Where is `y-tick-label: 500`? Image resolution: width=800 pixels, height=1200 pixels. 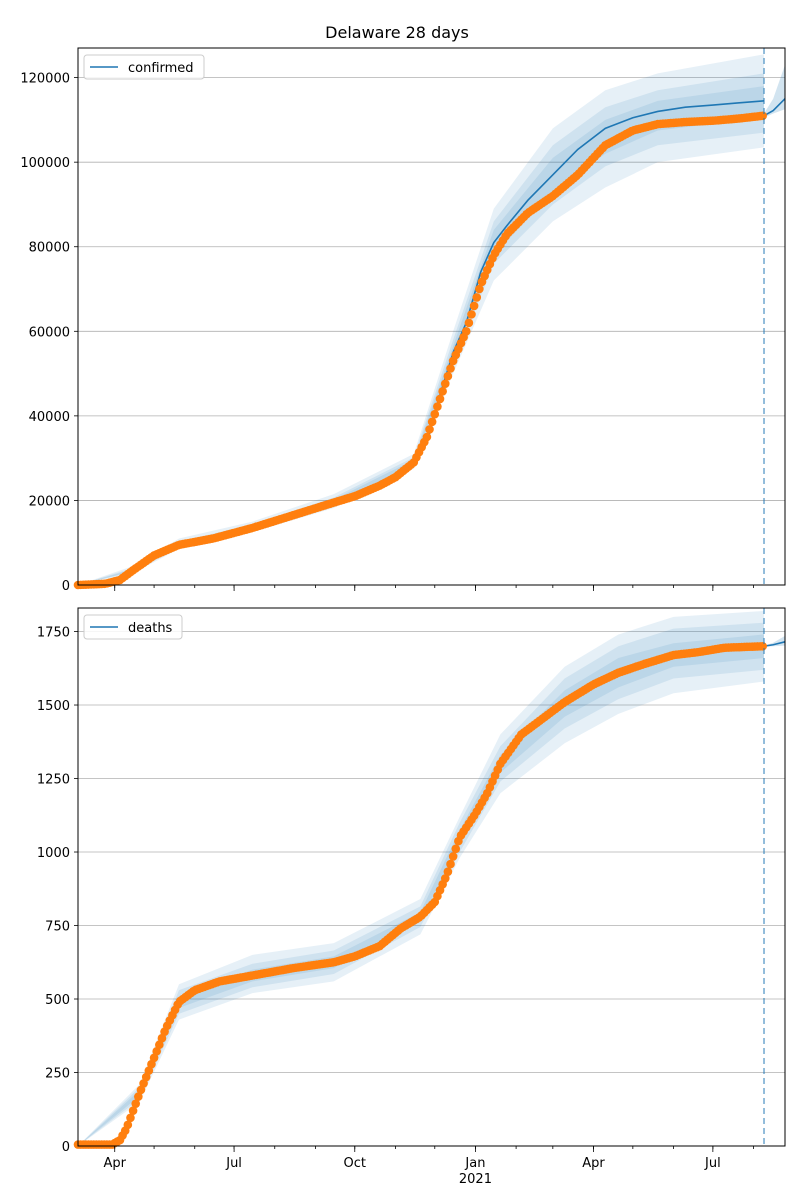
y-tick-label: 500 is located at coordinates (57, 1000).